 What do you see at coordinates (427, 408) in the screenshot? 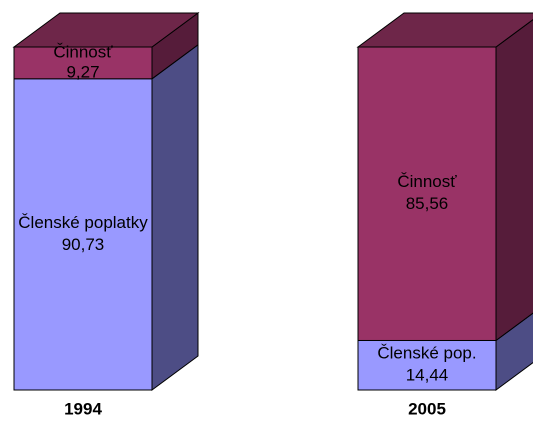
I see `x-tick-label: 2005` at bounding box center [427, 408].